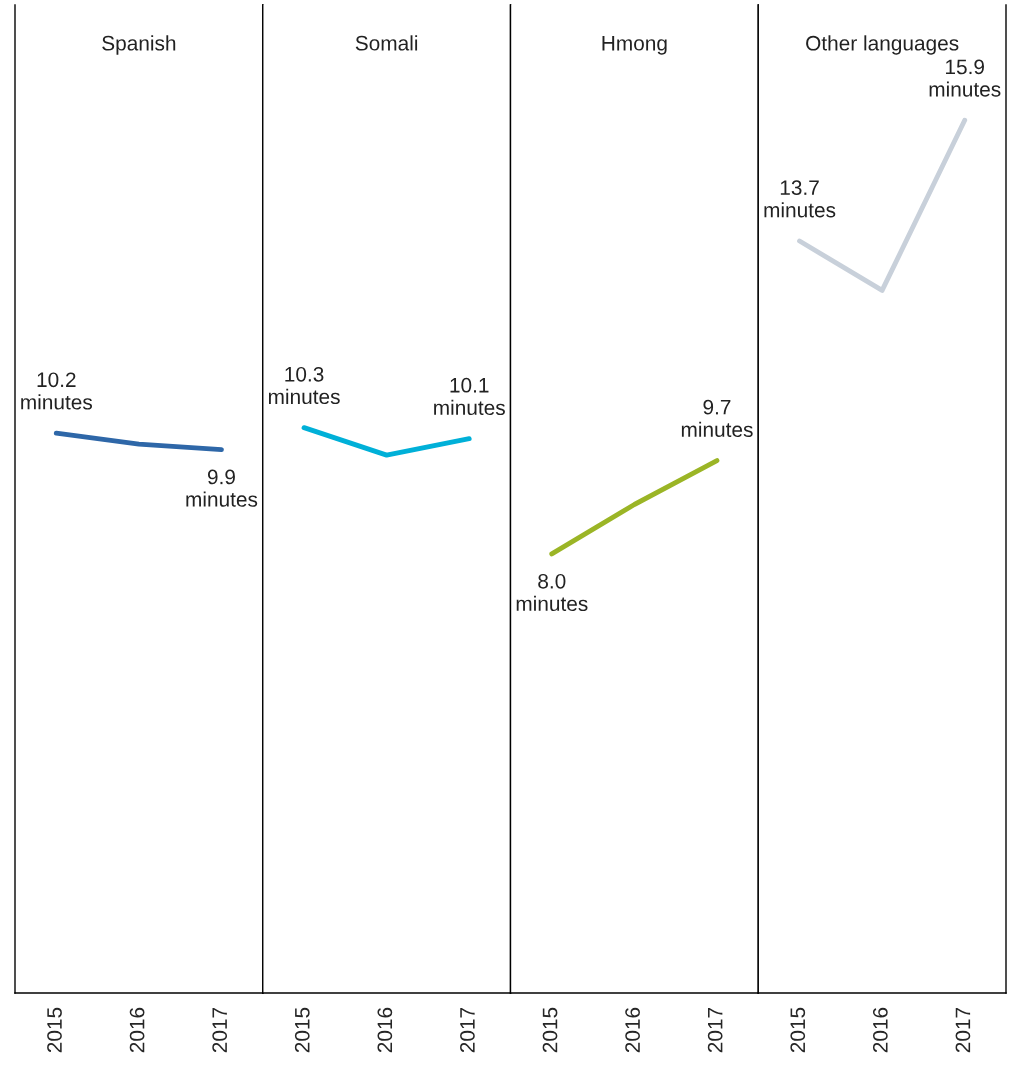 The image size is (1019, 1073). What do you see at coordinates (304, 385) in the screenshot?
I see `data-label: 10.3 minutes` at bounding box center [304, 385].